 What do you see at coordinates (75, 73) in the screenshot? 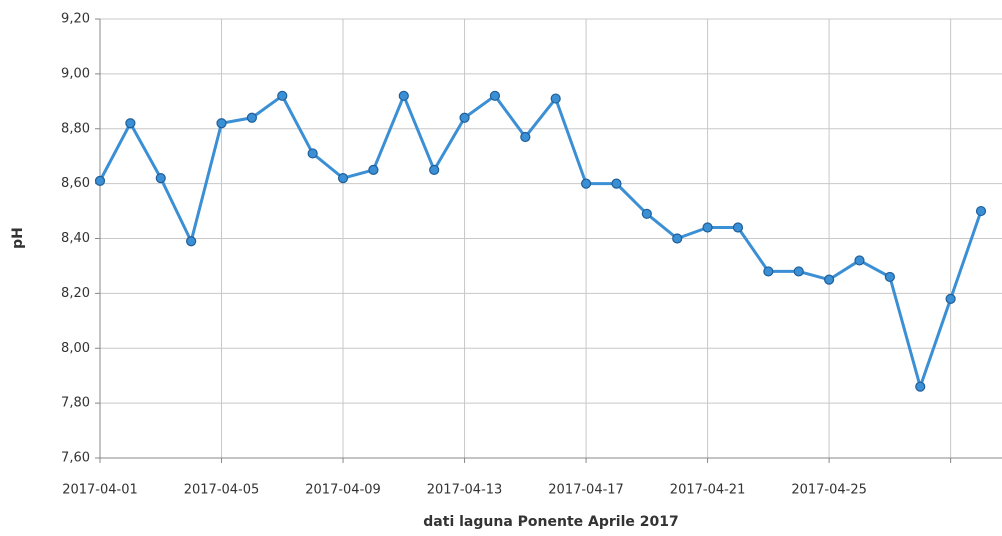
I see `y-tick-label: 9,00` at bounding box center [75, 73].